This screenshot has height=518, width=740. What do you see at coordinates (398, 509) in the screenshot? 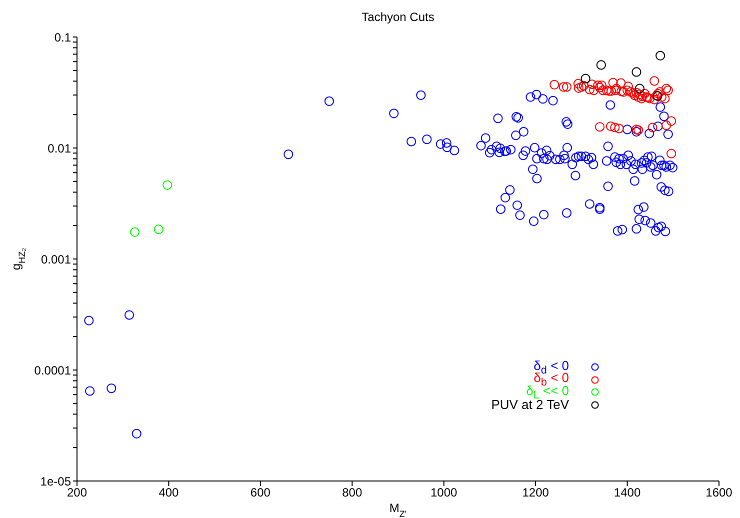
I see `x-axis-title: M$_{Z'}$` at bounding box center [398, 509].